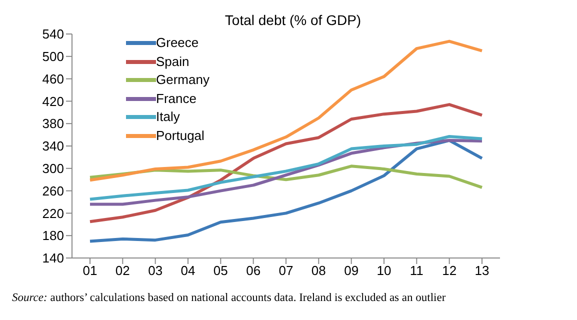 The height and width of the screenshot is (320, 577). I want to click on x-tick-label: 06, so click(253, 270).